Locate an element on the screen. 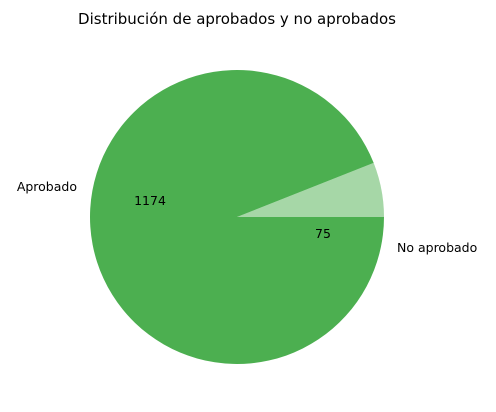 The height and width of the screenshot is (412, 496). chart-title: Distribución de aprobados y no aprobados is located at coordinates (237, 19).